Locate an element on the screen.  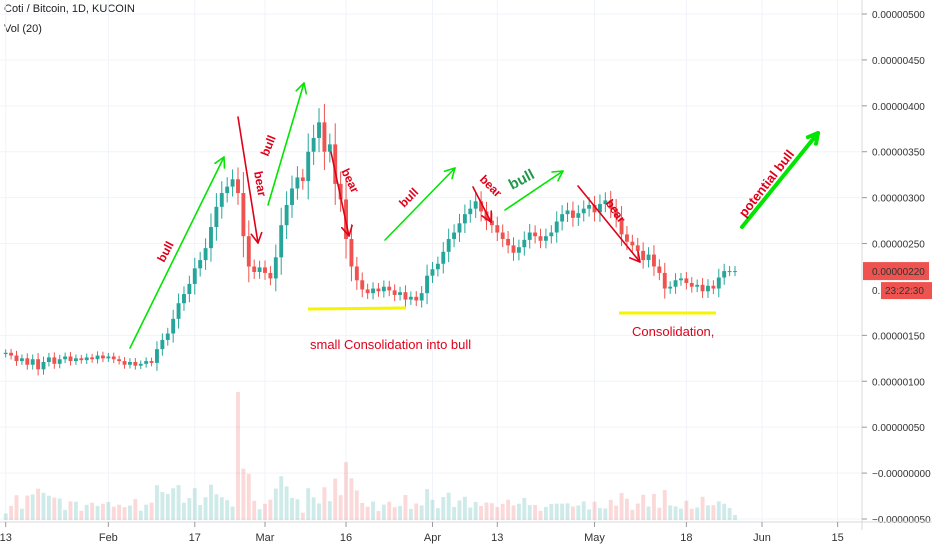
bear-label-1: bear is located at coordinates (260, 184).